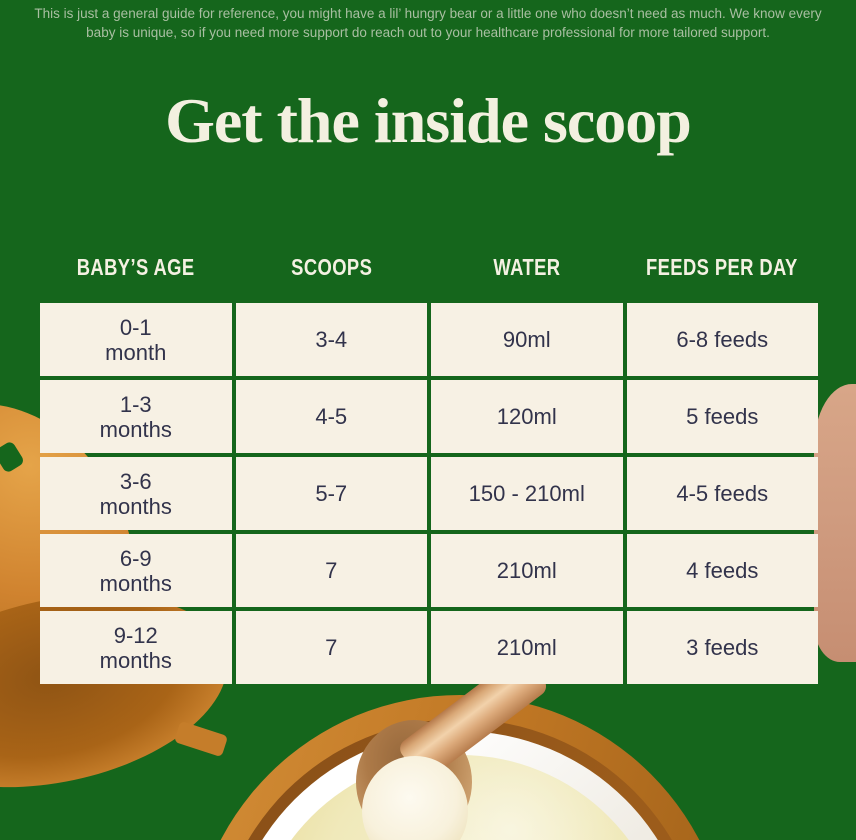 The width and height of the screenshot is (856, 840). What do you see at coordinates (722, 339) in the screenshot?
I see `table-cell-feeds: 6-8 feeds` at bounding box center [722, 339].